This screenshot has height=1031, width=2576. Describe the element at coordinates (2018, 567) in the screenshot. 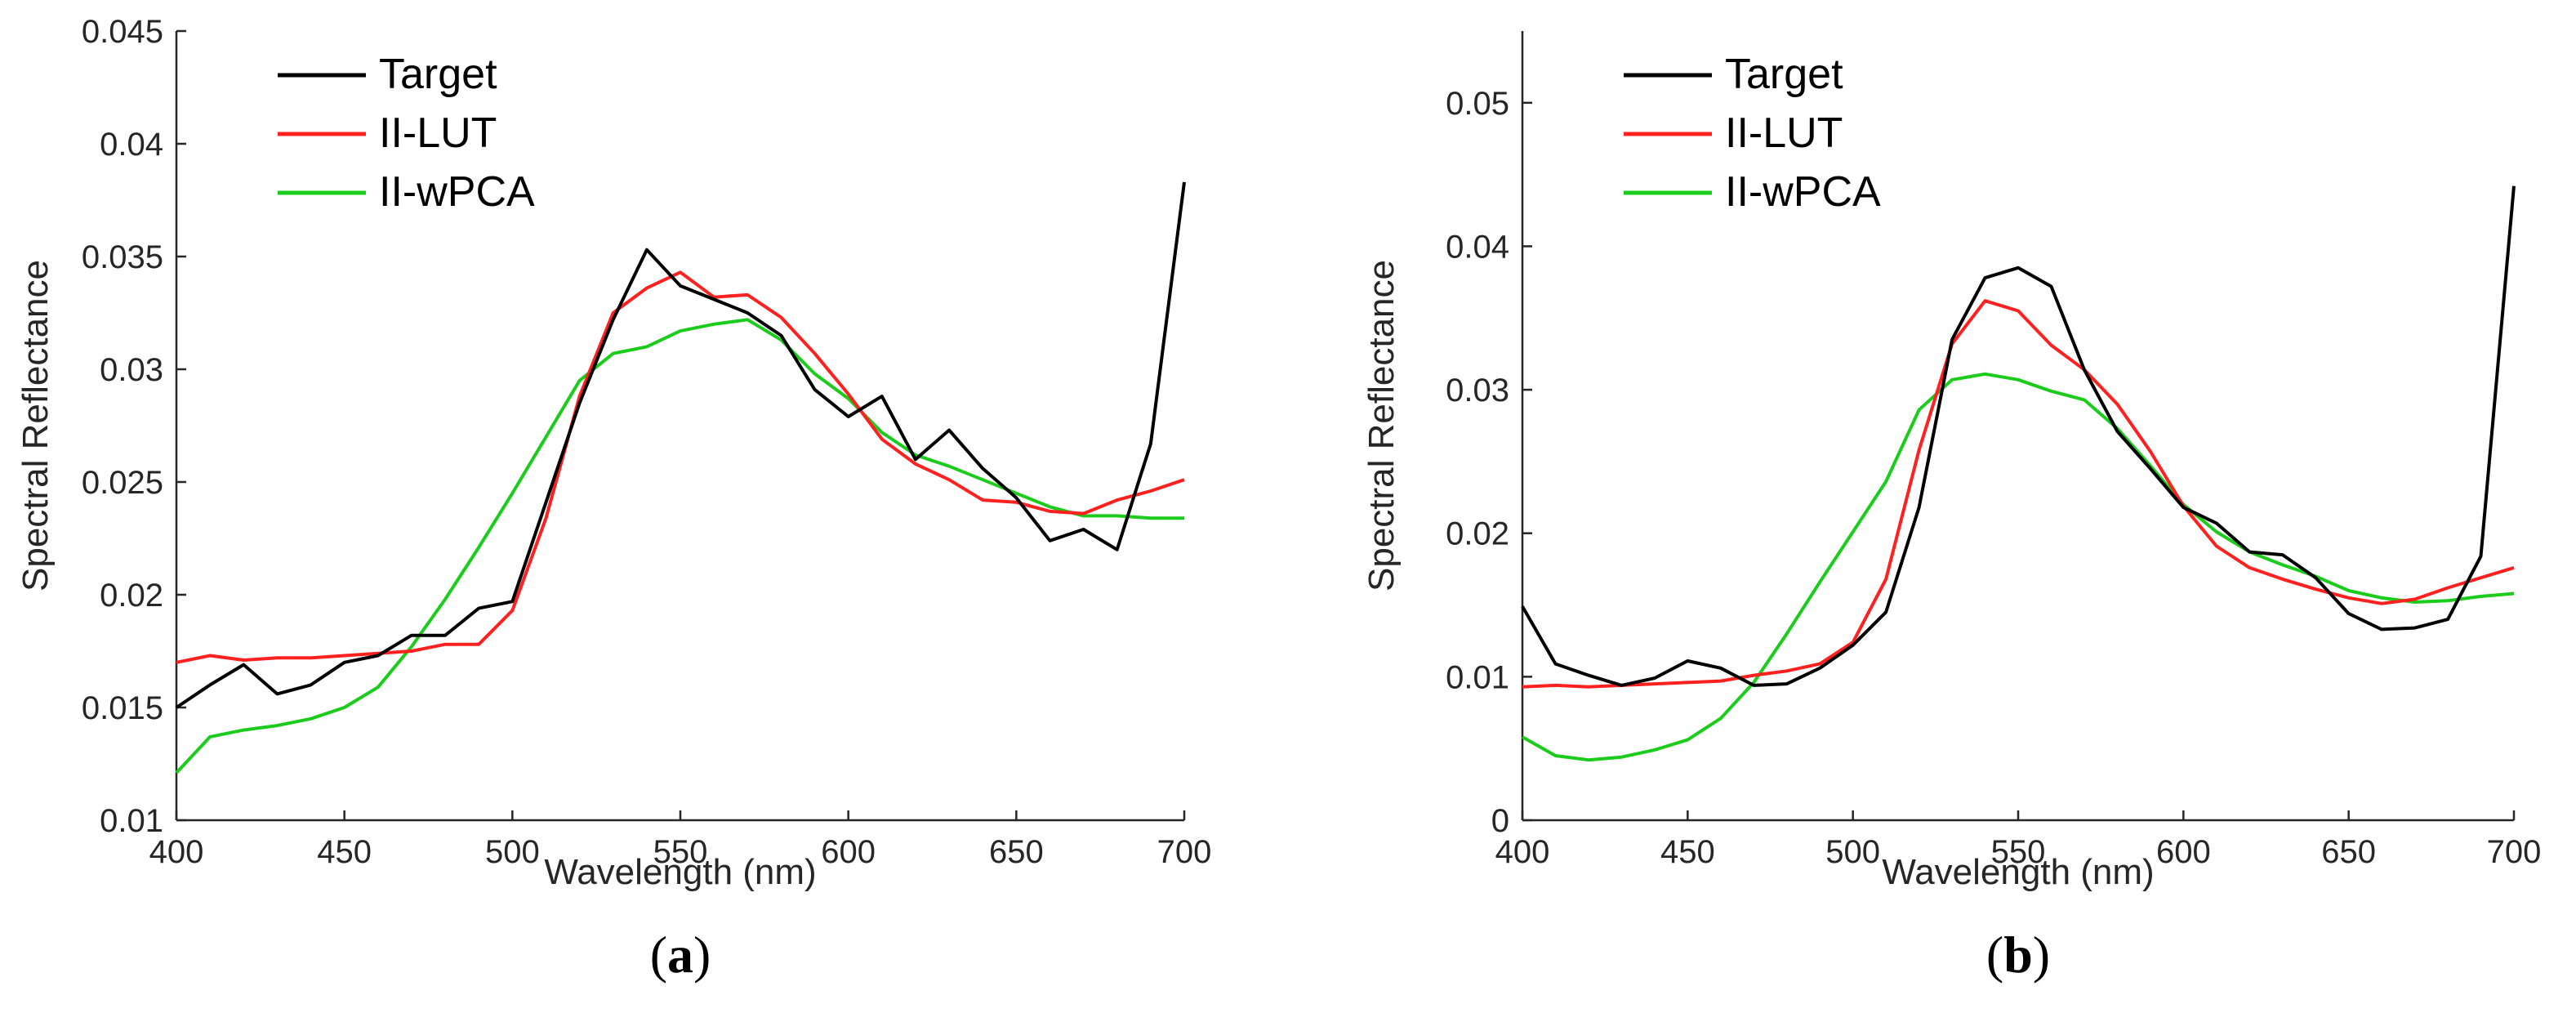

I see `series-line-ii-wpca` at that location.